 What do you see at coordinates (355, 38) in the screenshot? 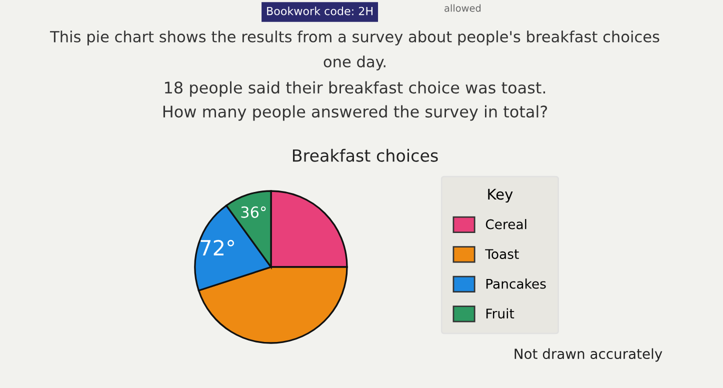
I see `text: This pie chart shows the results from a survey about people's breakfast choices` at bounding box center [355, 38].